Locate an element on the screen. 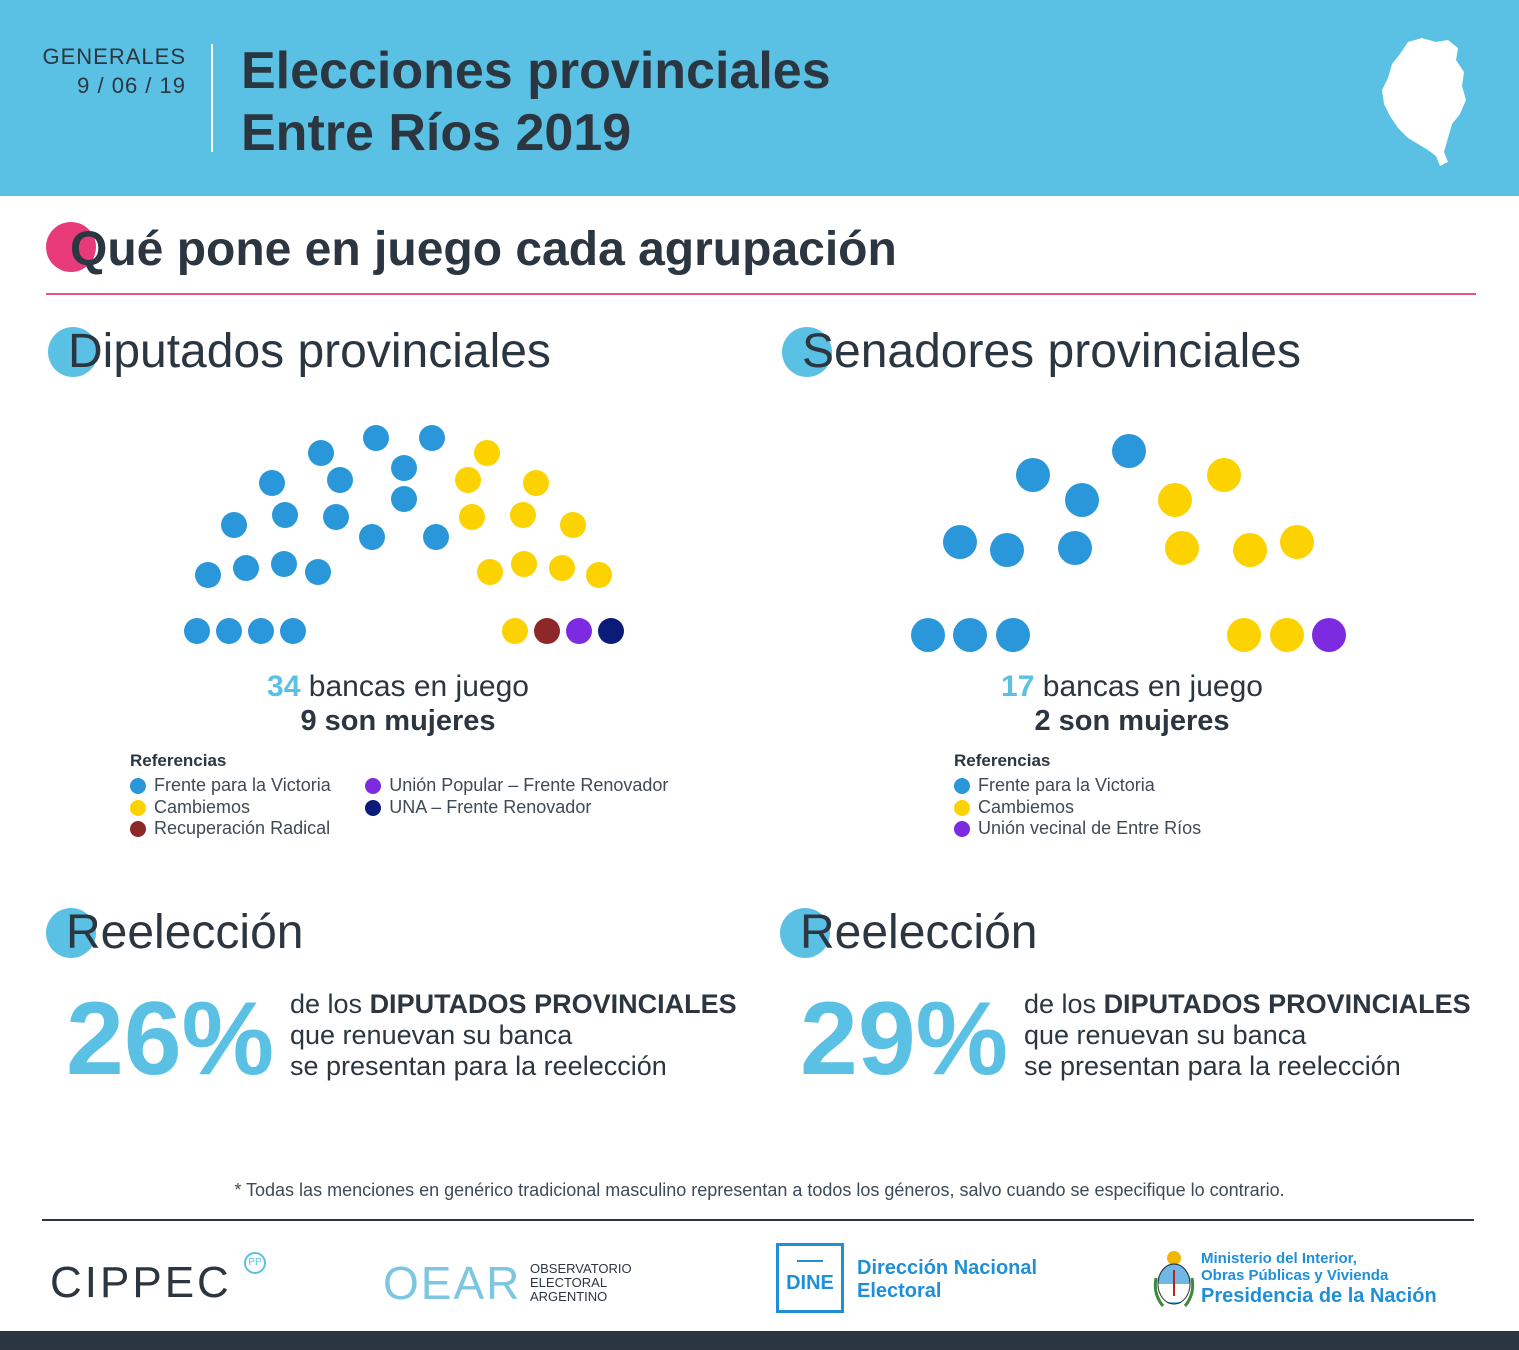 The image size is (1519, 1350). legend-label: Unión vecinal de Entre Ríos is located at coordinates (1090, 828).